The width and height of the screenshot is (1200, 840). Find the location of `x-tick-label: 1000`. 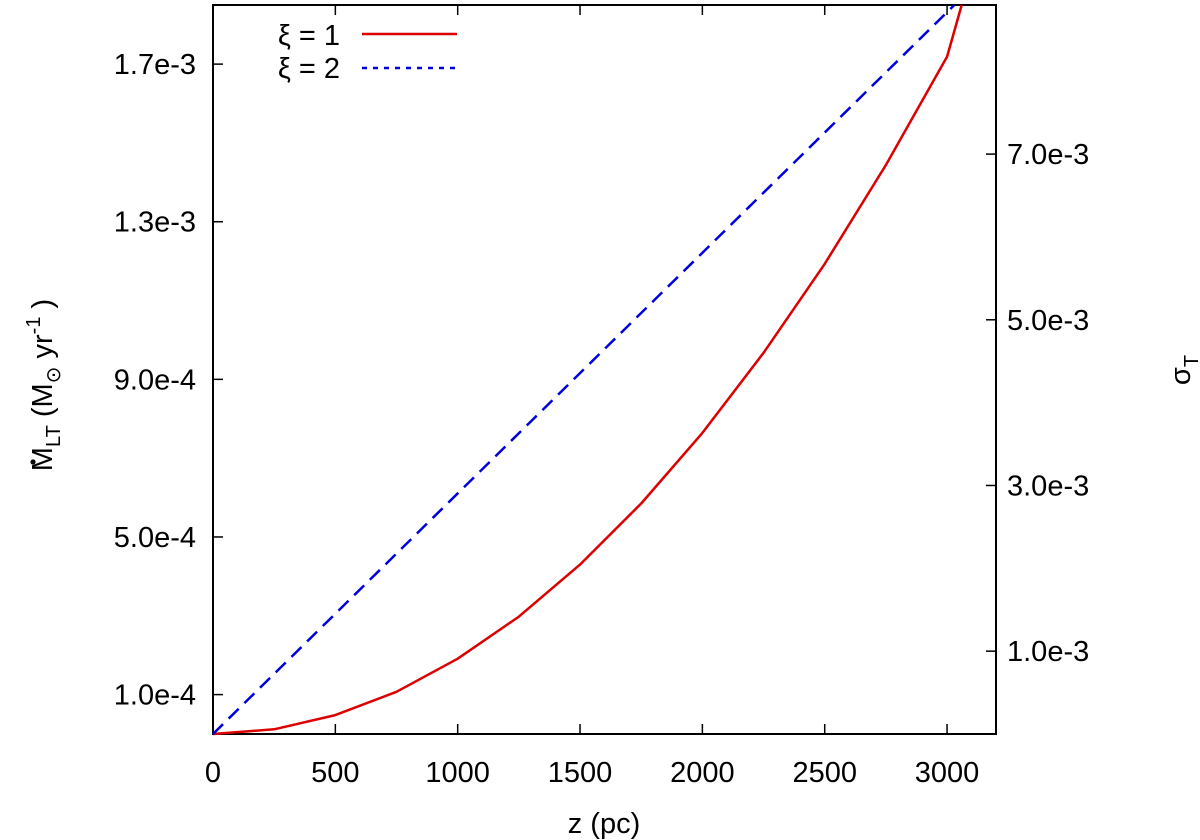

x-tick-label: 1000 is located at coordinates (457, 773).